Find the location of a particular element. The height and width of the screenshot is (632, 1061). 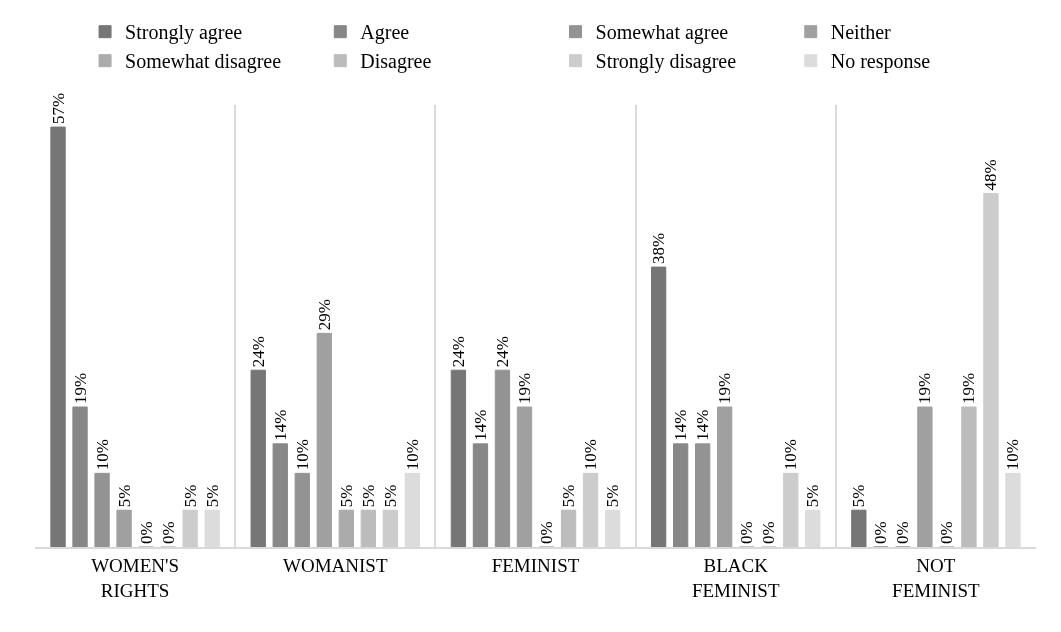

data-label: 48% is located at coordinates (991, 175).